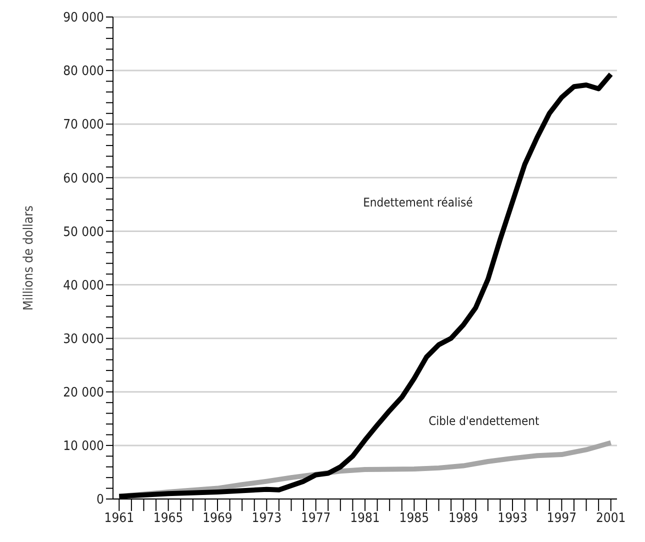  Describe the element at coordinates (83, 393) in the screenshot. I see `y-tick-label: 20 000` at that location.